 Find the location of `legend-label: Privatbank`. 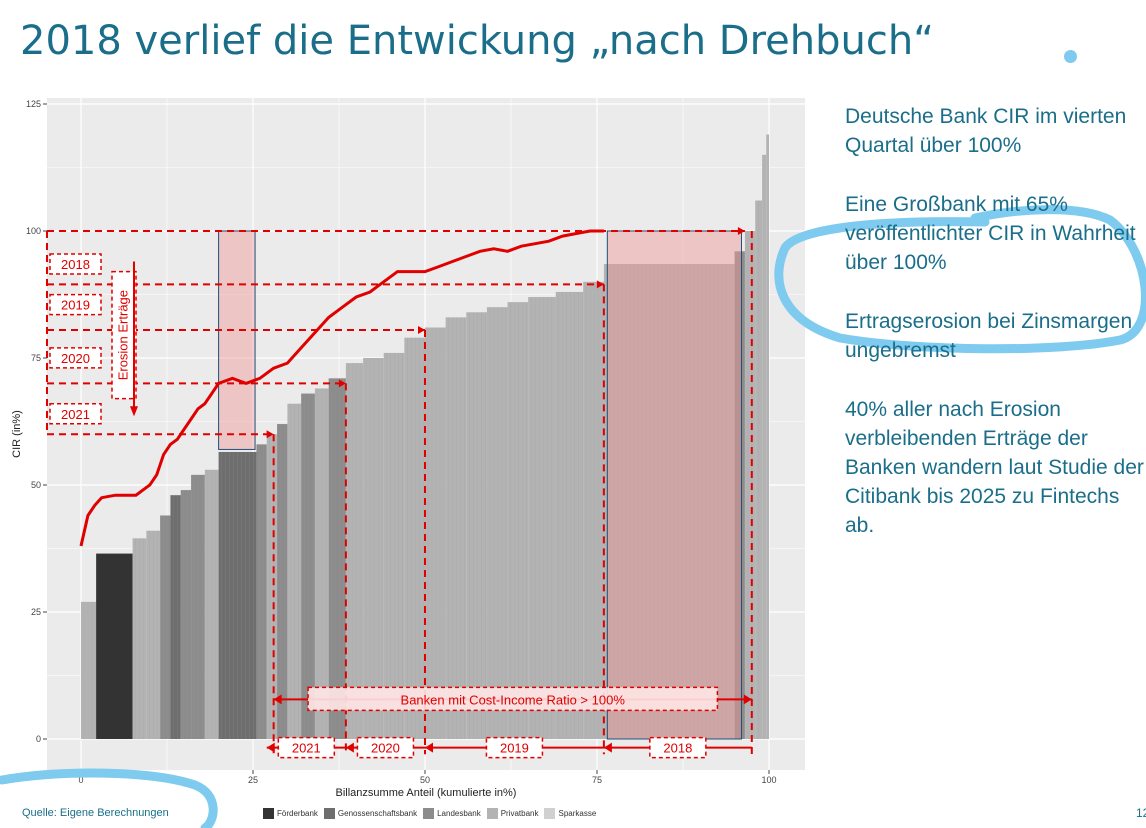

legend-label: Privatbank is located at coordinates (519, 813).